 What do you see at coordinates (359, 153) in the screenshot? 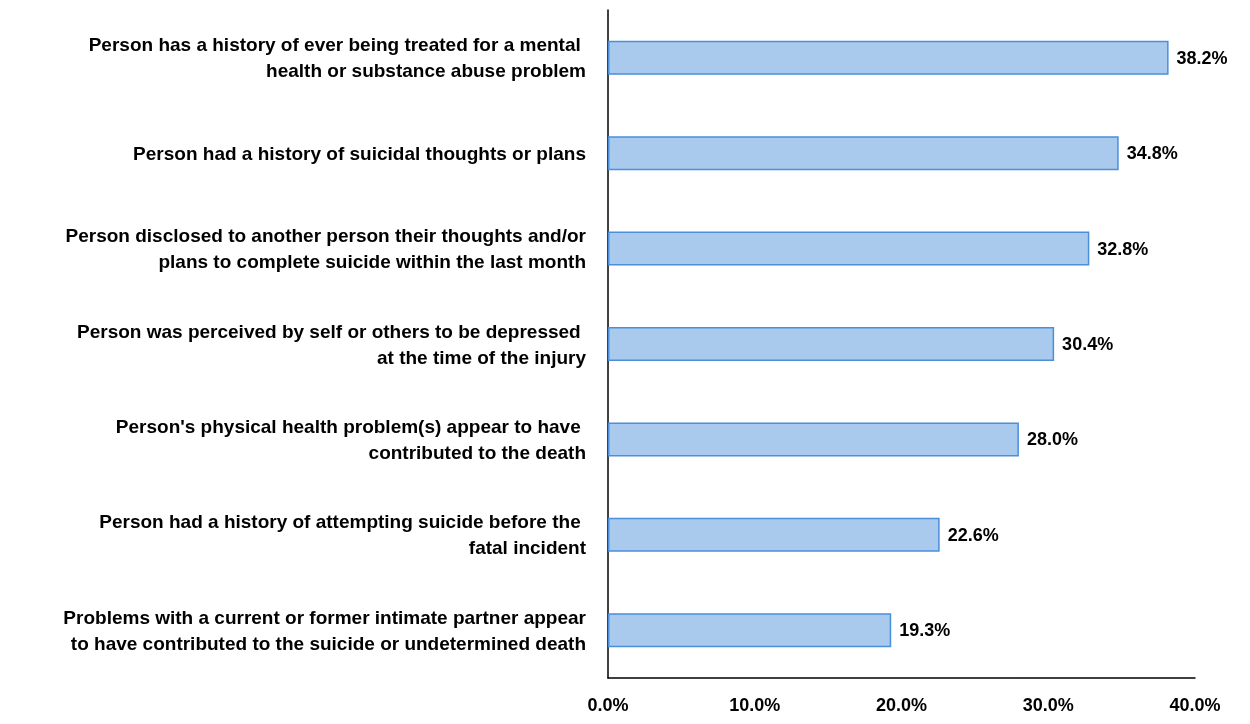
I see `y-tick-label: Person had a history of suicidal thoughts or plans` at bounding box center [359, 153].